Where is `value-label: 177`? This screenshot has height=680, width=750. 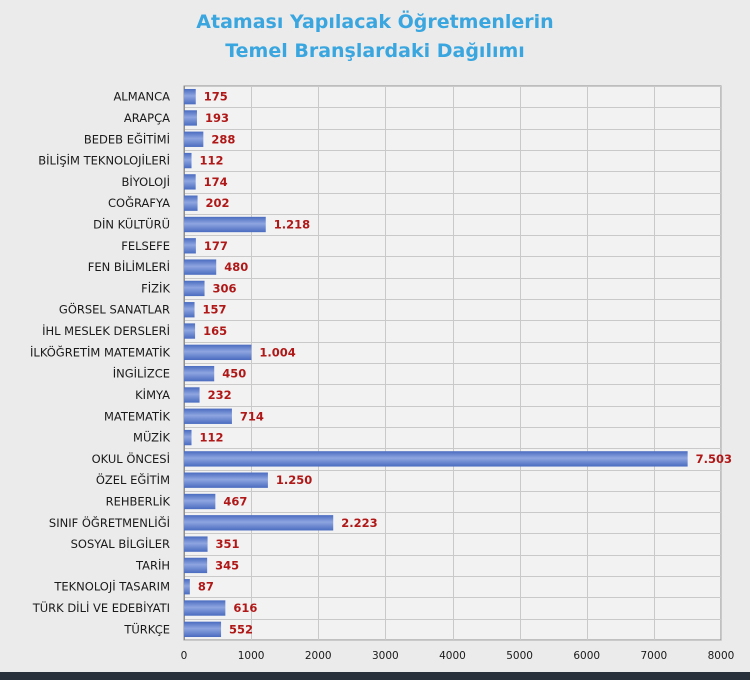 value-label: 177 is located at coordinates (216, 246).